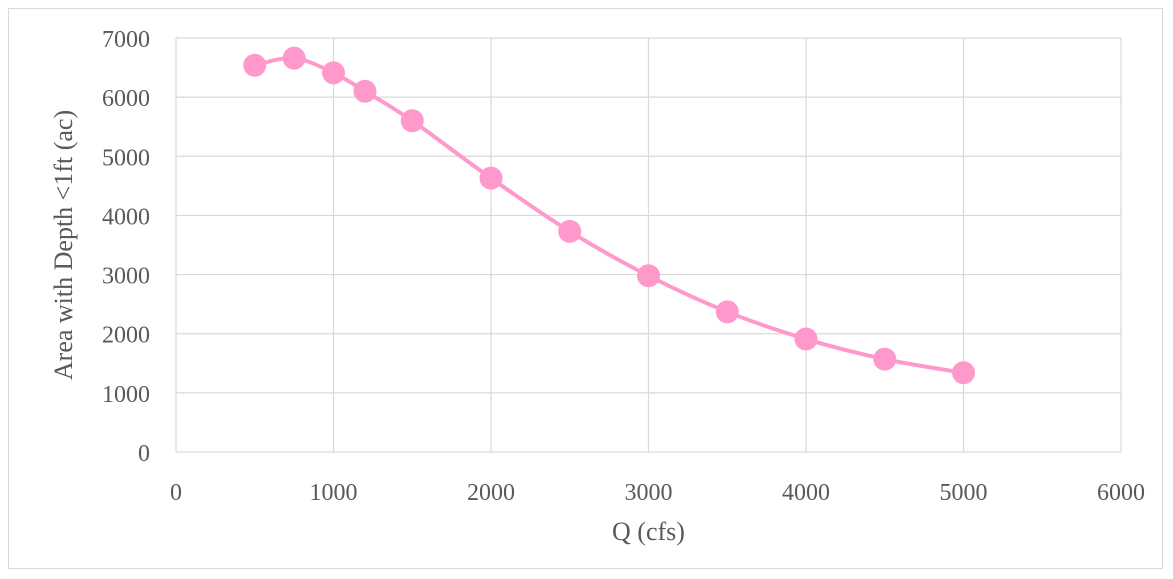 This screenshot has height=579, width=1173. I want to click on y-tick-label: 2000, so click(126, 336).